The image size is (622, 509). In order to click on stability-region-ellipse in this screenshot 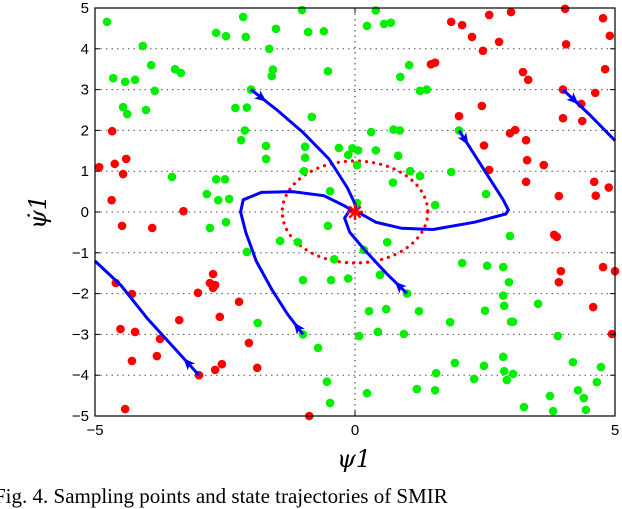, I will do `click(355, 212)`.